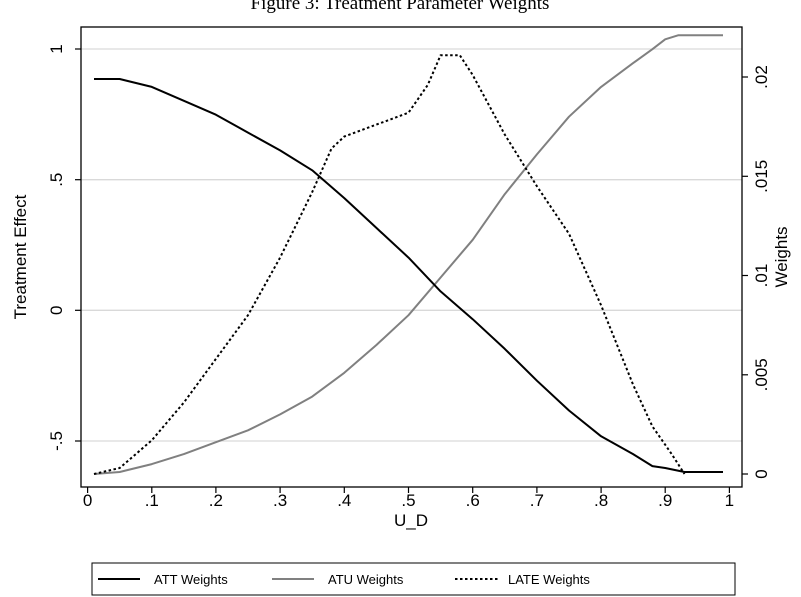 This screenshot has height=597, width=801. Describe the element at coordinates (87, 500) in the screenshot. I see `x-tick-label: 0` at that location.